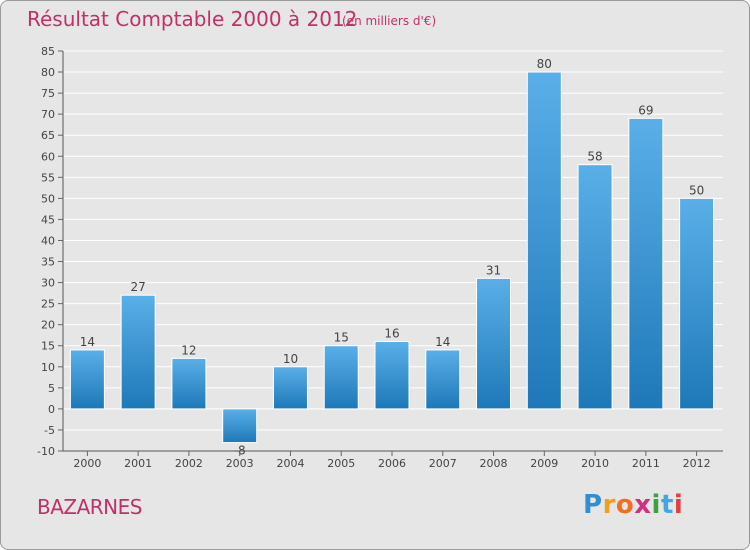 This screenshot has width=750, height=550. I want to click on y-tick-label: 45, so click(48, 219).